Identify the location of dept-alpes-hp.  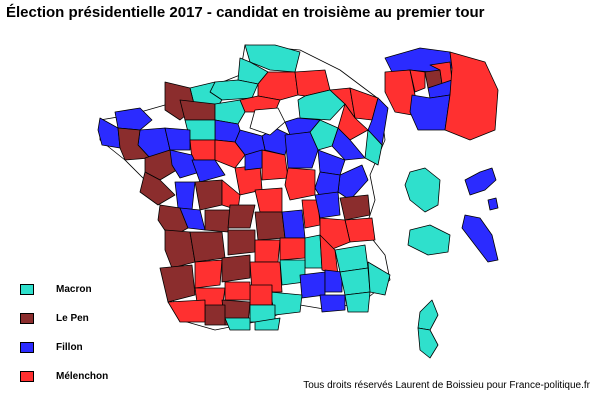
(355, 281).